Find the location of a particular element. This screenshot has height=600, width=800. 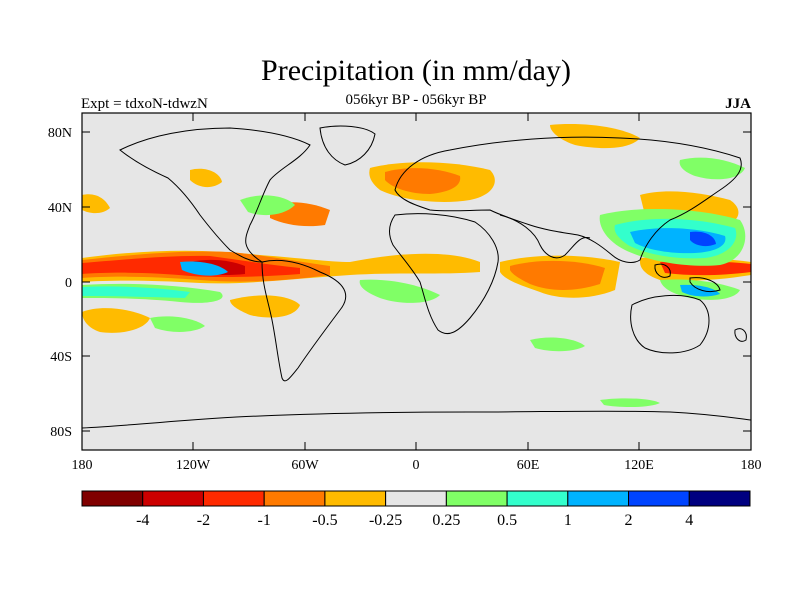

x-tick-label: 120W is located at coordinates (193, 465).